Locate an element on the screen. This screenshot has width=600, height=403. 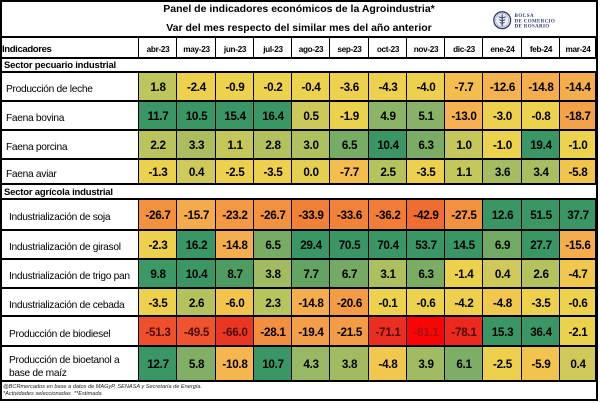
svg-text: DE COMERCIO is located at coordinates (535, 21).